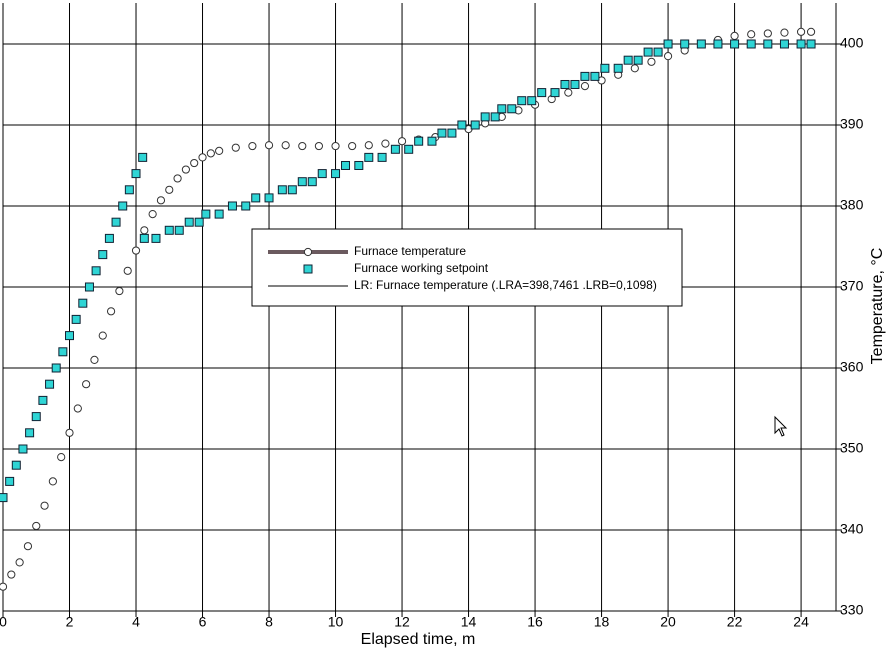 The image size is (888, 650). What do you see at coordinates (410, 251) in the screenshot?
I see `legend-label: Furnace temperature` at bounding box center [410, 251].